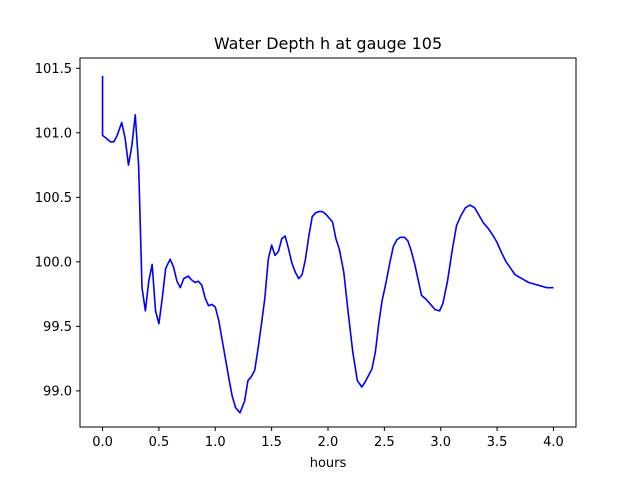  I want to click on y-tick-label: 100.5, so click(53, 198).